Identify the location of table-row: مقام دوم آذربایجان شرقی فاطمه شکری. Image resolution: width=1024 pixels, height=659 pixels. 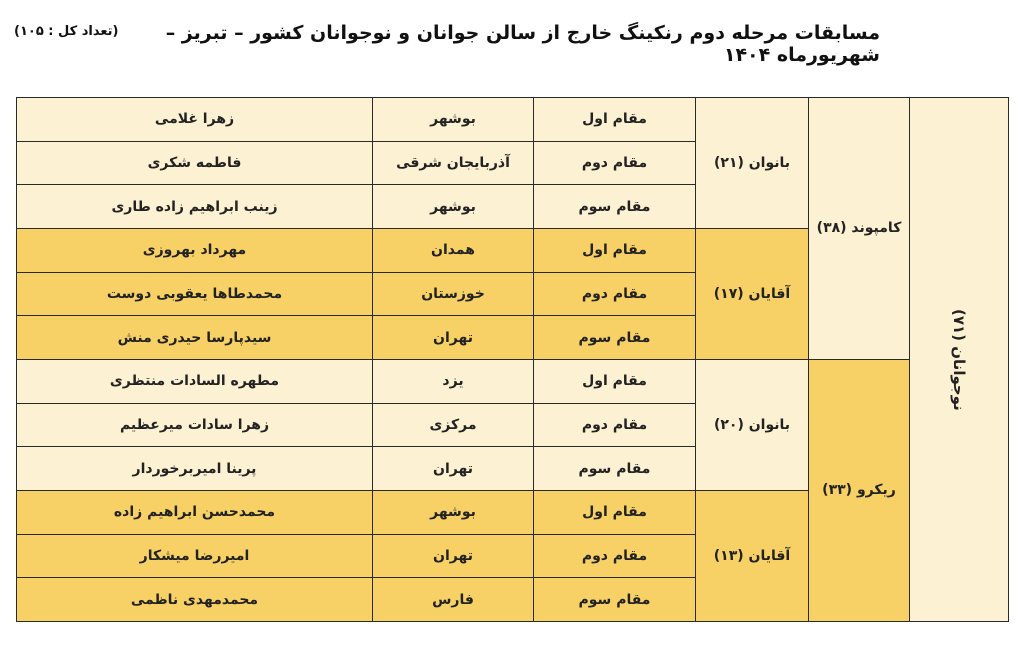
(512, 163).